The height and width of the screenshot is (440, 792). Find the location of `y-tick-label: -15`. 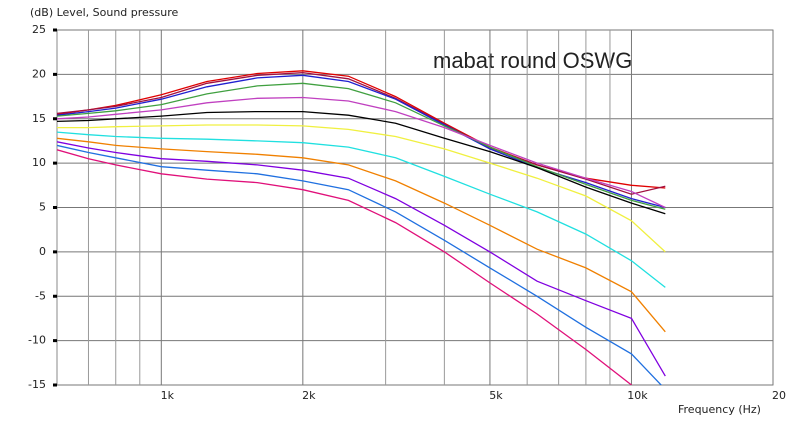

y-tick-label: -15 is located at coordinates (37, 384).